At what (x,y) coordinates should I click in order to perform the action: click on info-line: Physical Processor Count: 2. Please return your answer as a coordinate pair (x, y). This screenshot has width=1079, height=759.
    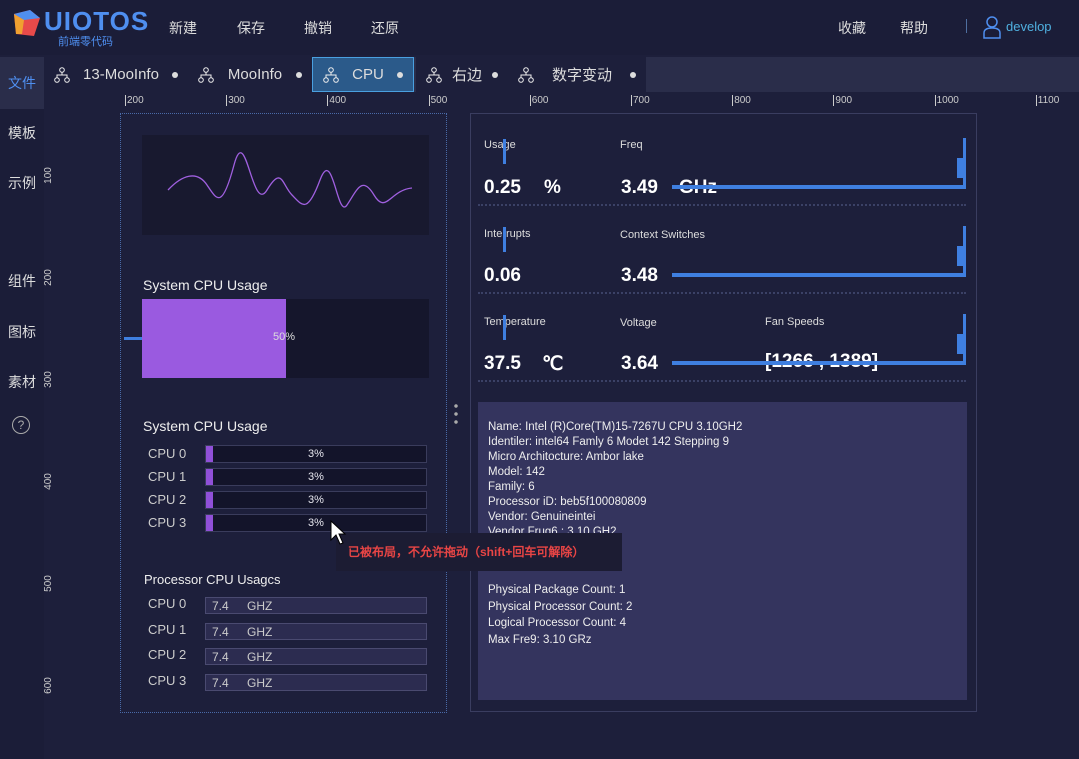
    Looking at the image, I should click on (560, 606).